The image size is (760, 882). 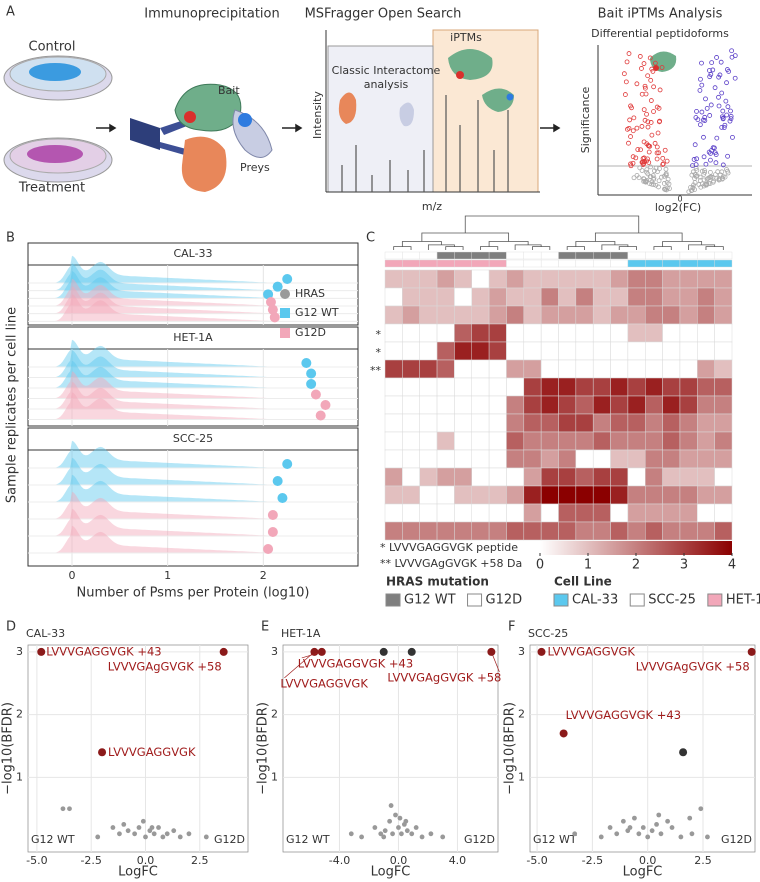 What do you see at coordinates (444, 677) in the screenshot?
I see `point-label: LVVVGAgGVGK +58` at bounding box center [444, 677].